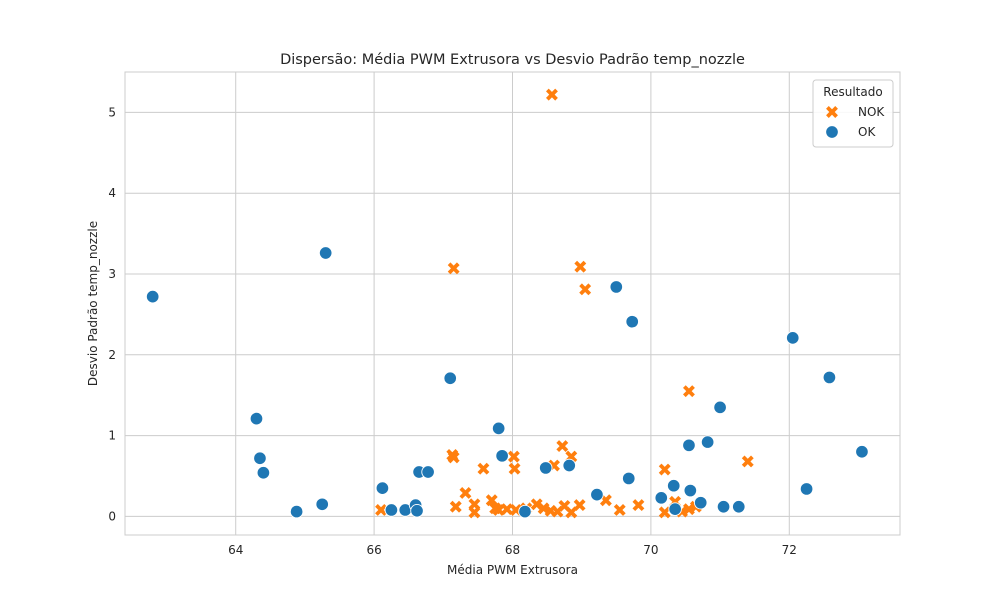  I want to click on x-tick-label: 70, so click(650, 550).